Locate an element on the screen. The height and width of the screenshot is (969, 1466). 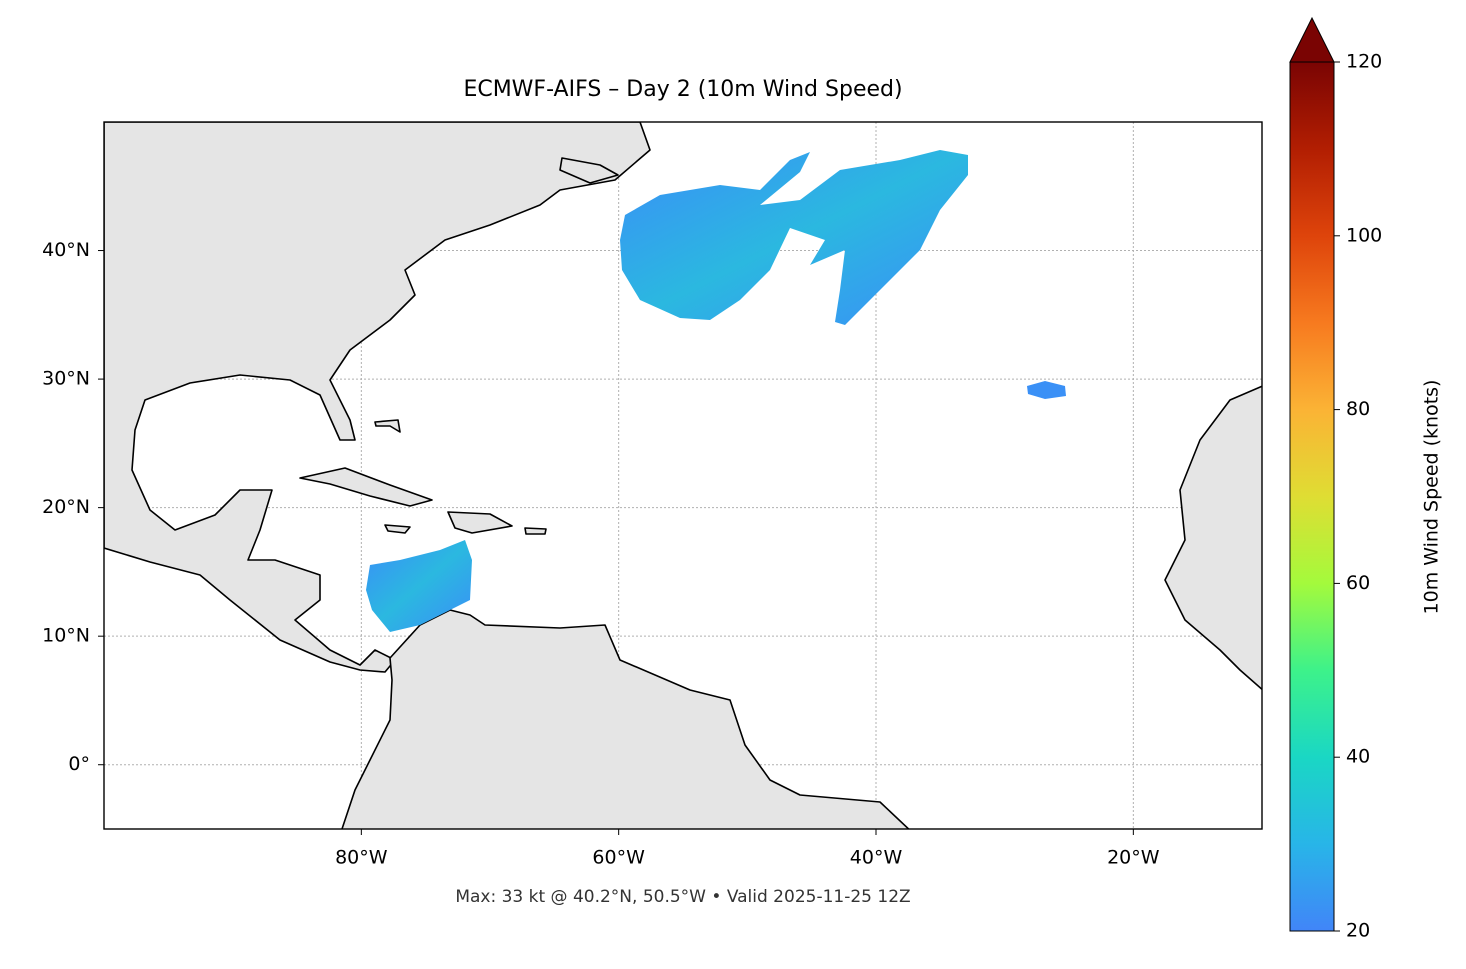
south-america is located at coordinates (625, 719).